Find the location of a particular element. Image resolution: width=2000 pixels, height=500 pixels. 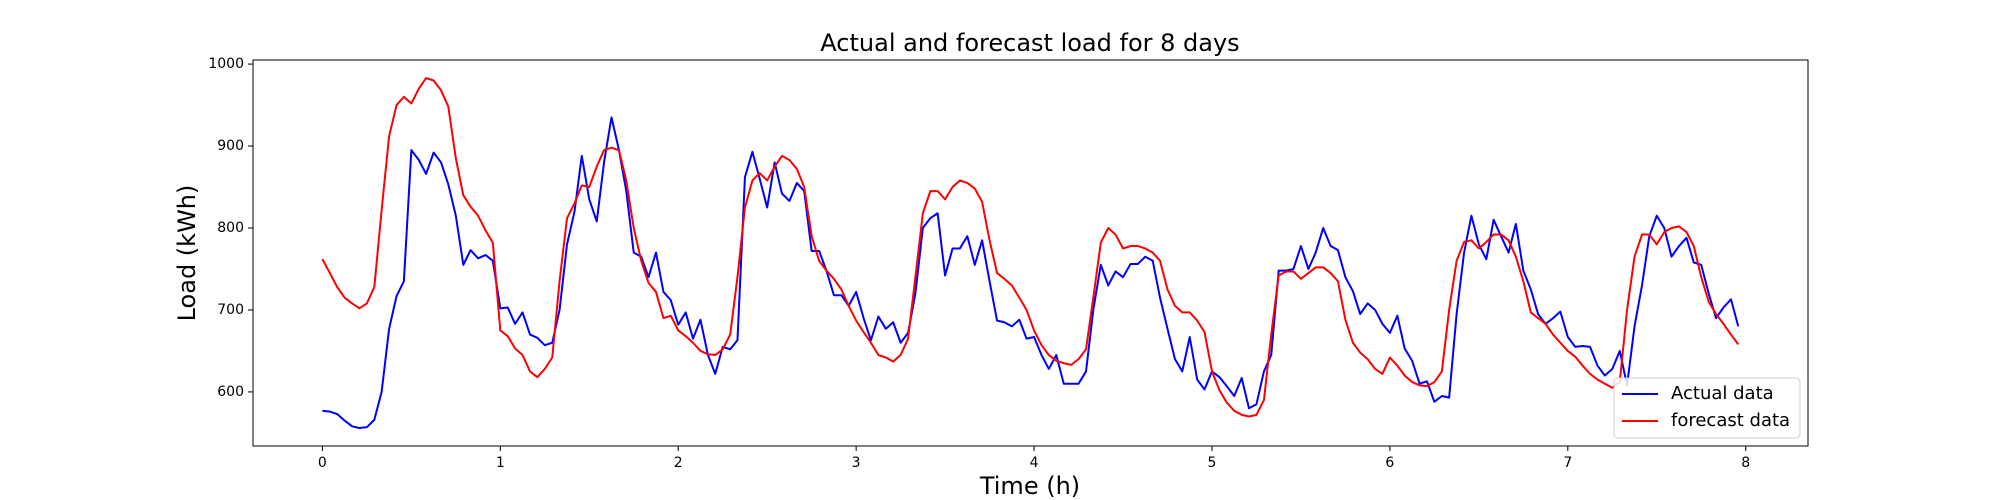

legend-label: Actual data is located at coordinates (1722, 393).